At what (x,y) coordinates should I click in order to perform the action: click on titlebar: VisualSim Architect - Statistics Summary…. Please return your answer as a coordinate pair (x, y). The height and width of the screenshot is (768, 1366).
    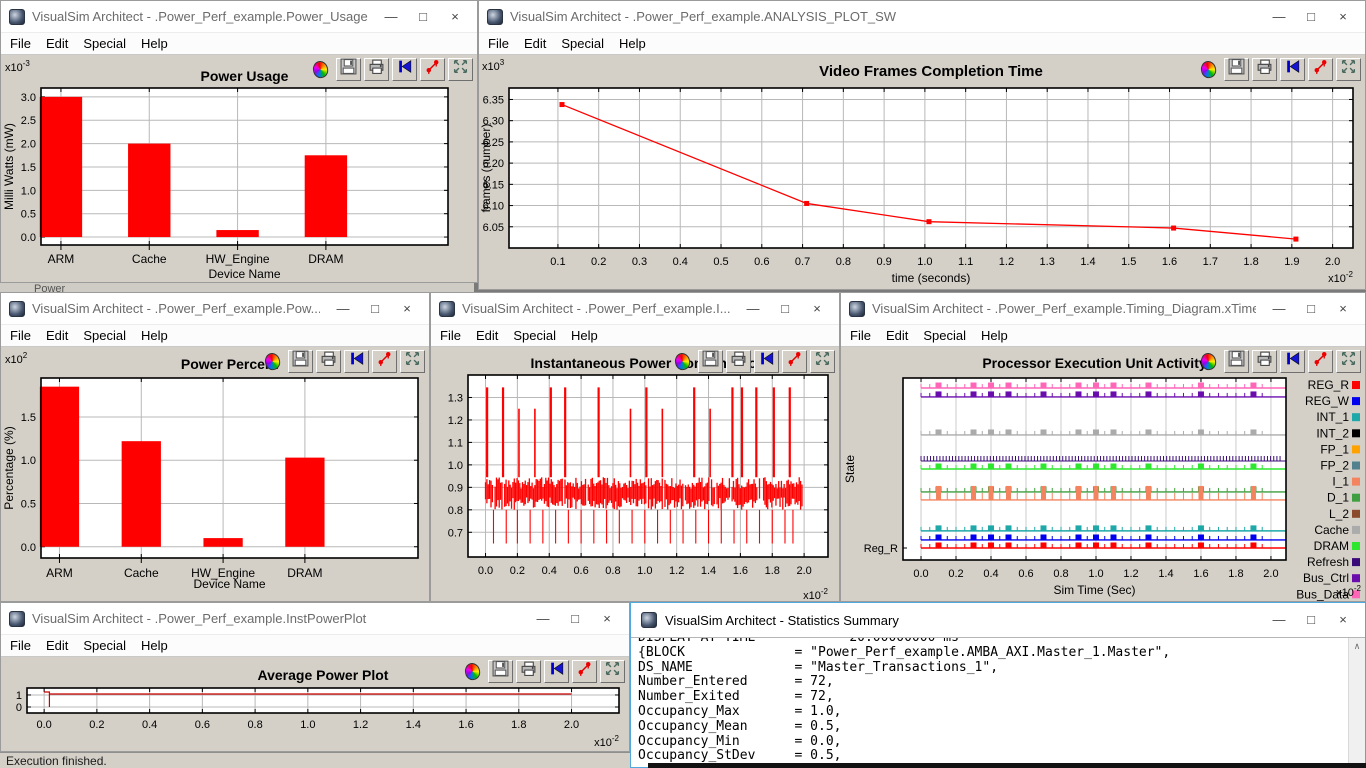
    Looking at the image, I should click on (998, 620).